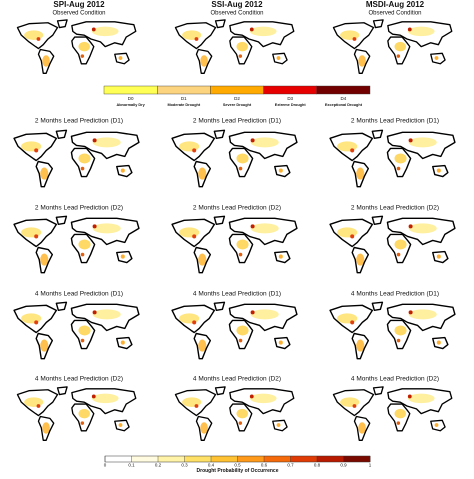 The height and width of the screenshot is (479, 474). I want to click on colorbar-label: Drought Probability of Occurrence, so click(238, 471).